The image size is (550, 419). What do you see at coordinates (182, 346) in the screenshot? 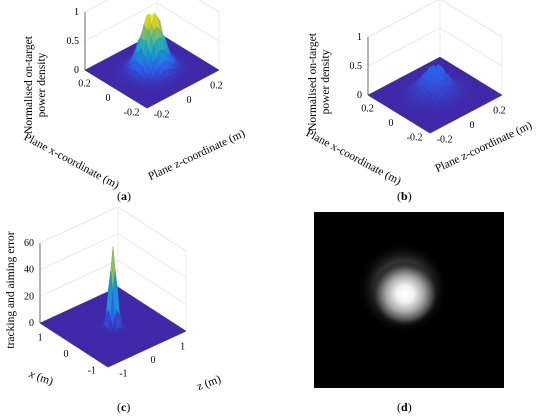
I see `y-tick-label: 1` at bounding box center [182, 346].